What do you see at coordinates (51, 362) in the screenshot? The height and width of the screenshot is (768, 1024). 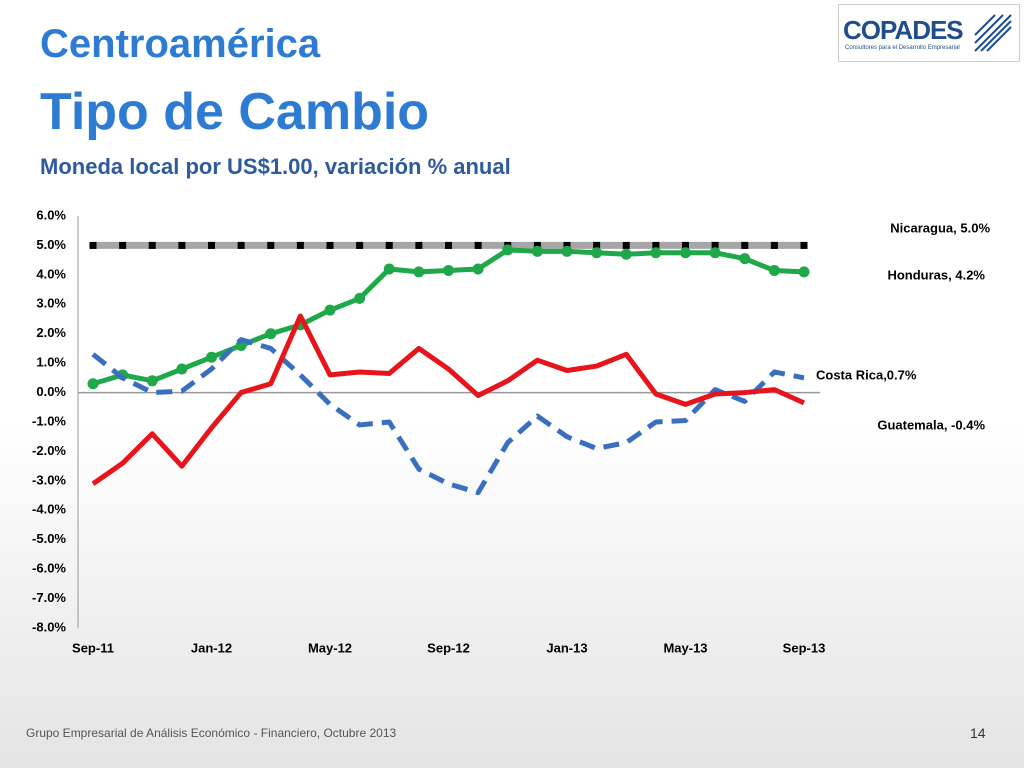 I see `y-tick-label: 1.0%` at bounding box center [51, 362].